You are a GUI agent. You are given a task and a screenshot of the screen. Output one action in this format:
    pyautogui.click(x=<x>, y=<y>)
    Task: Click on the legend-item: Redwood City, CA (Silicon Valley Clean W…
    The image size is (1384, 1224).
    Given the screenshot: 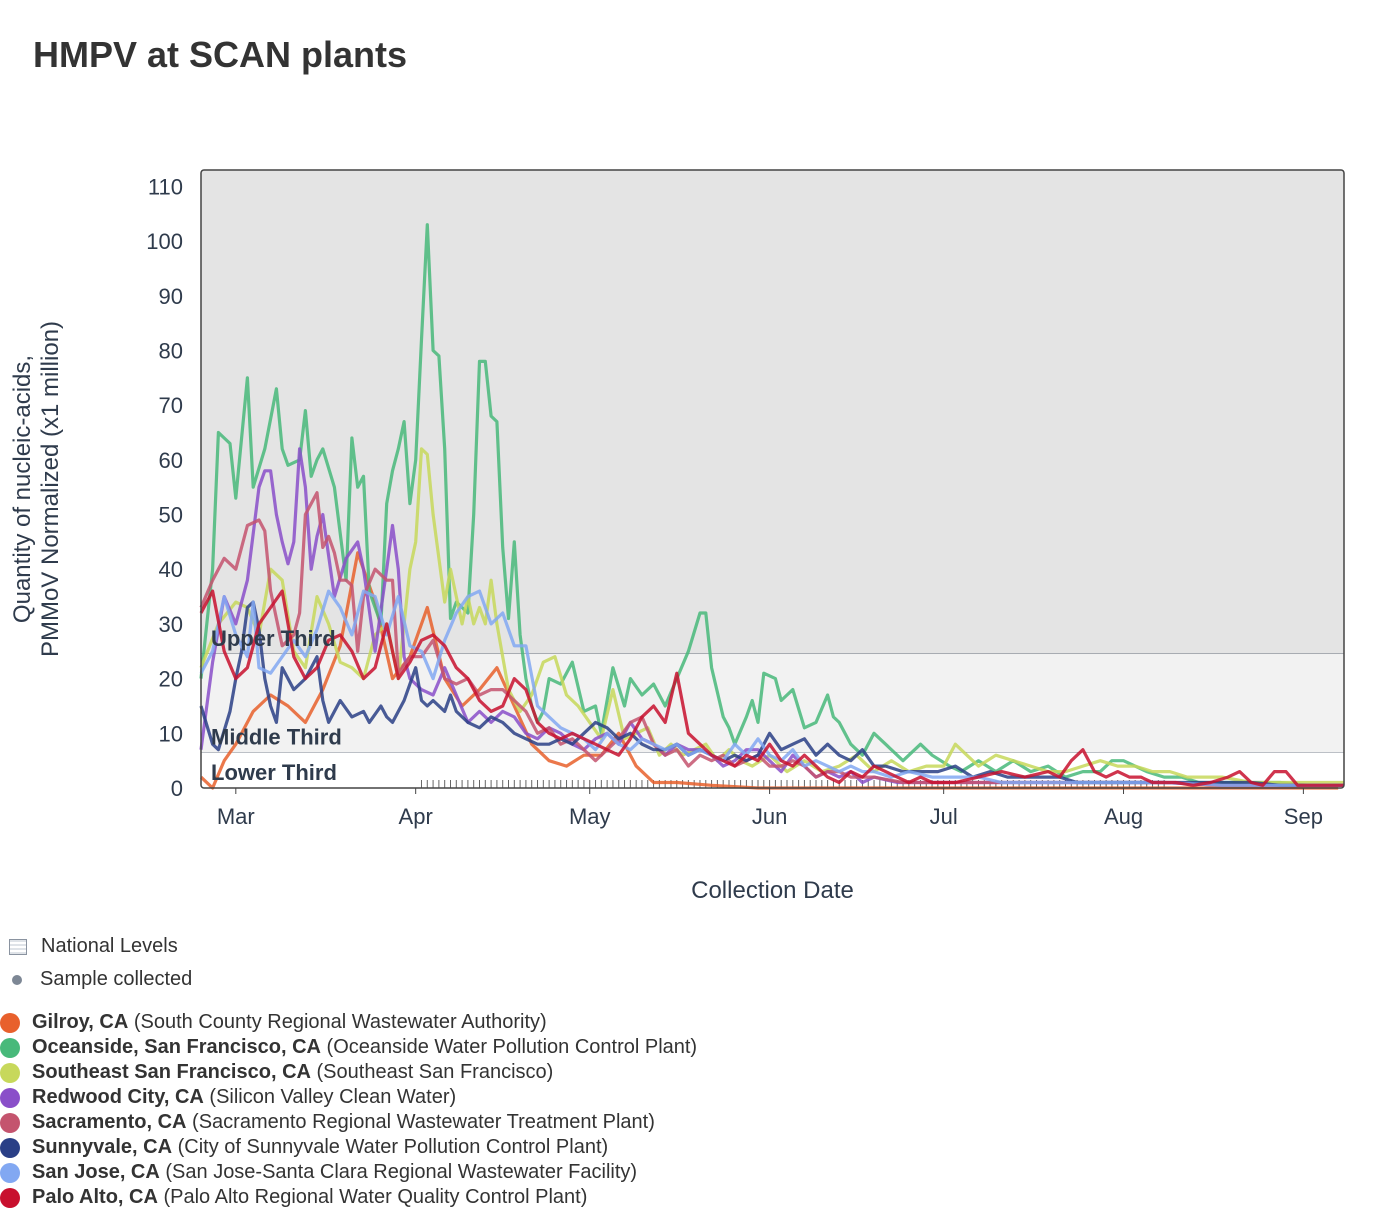 What is the action you would take?
    pyautogui.click(x=348, y=1097)
    